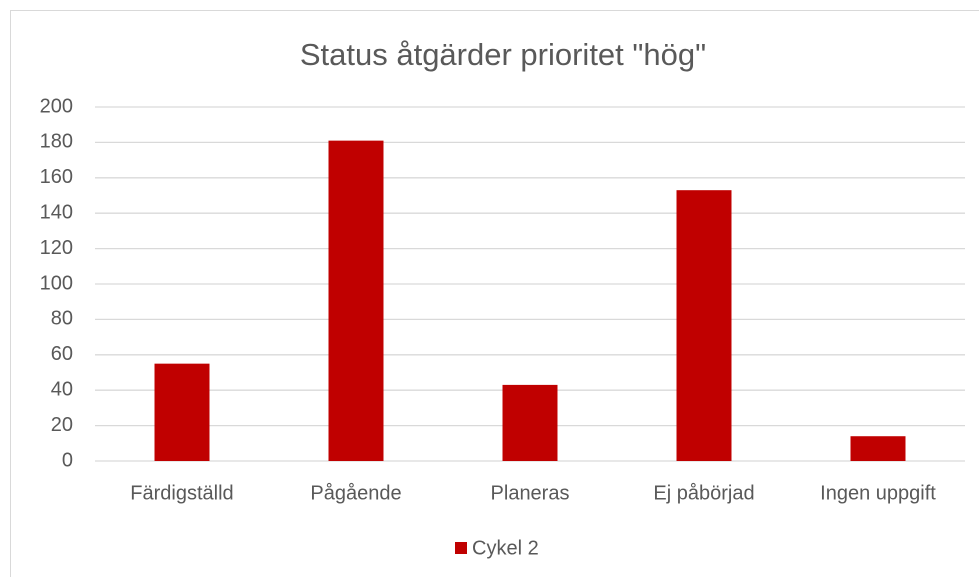 The width and height of the screenshot is (979, 577). What do you see at coordinates (56, 212) in the screenshot?
I see `y-tick-label: 140` at bounding box center [56, 212].